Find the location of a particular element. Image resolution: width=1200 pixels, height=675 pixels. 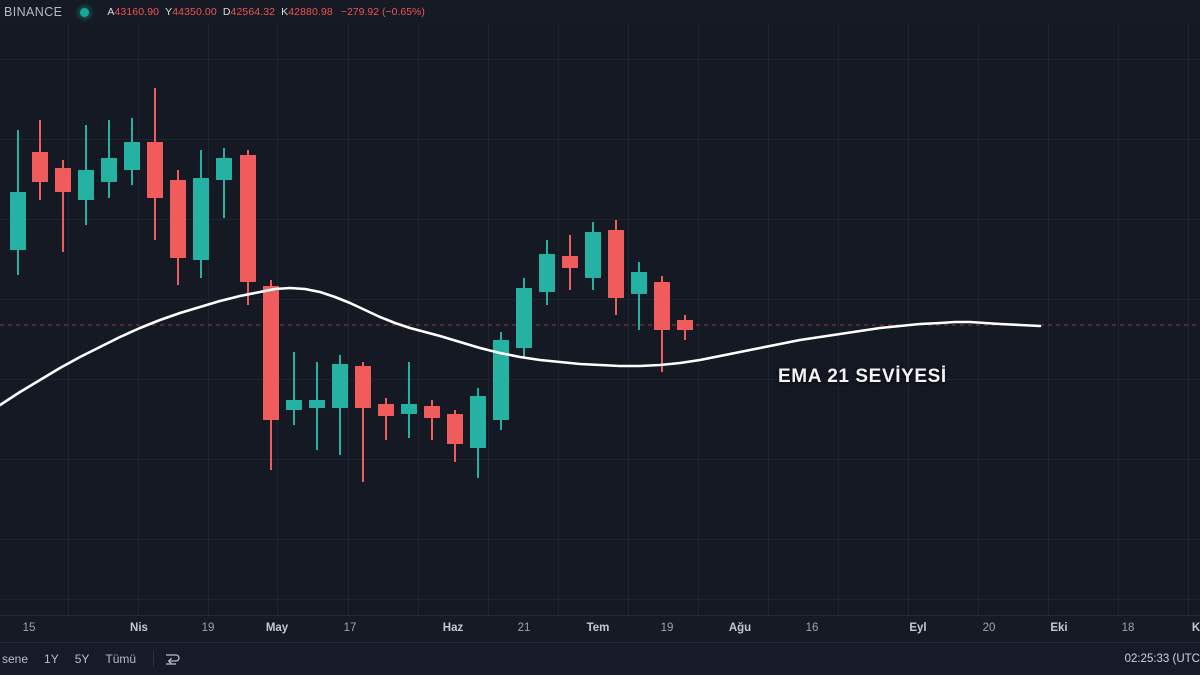

x-axis-tick: Ağu is located at coordinates (740, 628).